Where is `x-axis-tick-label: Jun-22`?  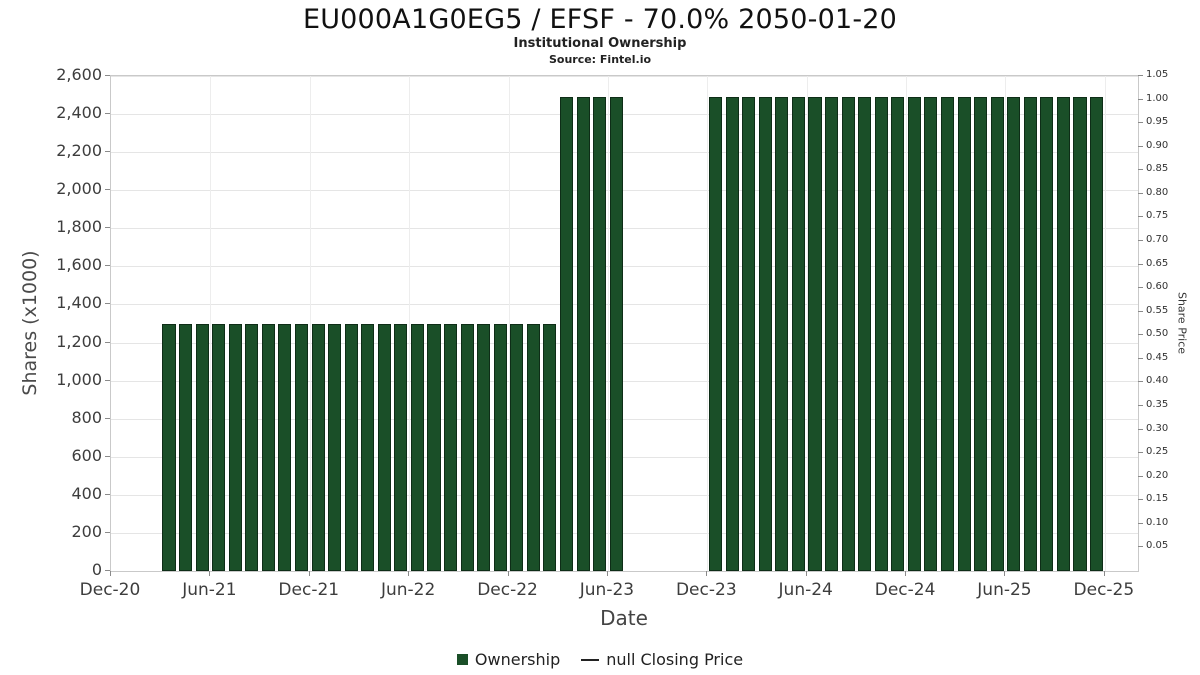
x-axis-tick-label: Jun-22 is located at coordinates (408, 590).